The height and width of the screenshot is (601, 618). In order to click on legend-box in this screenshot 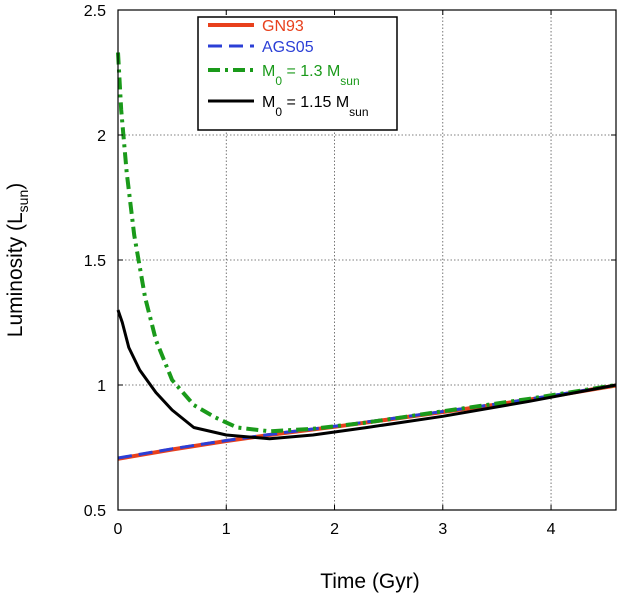, I will do `click(297, 73)`.